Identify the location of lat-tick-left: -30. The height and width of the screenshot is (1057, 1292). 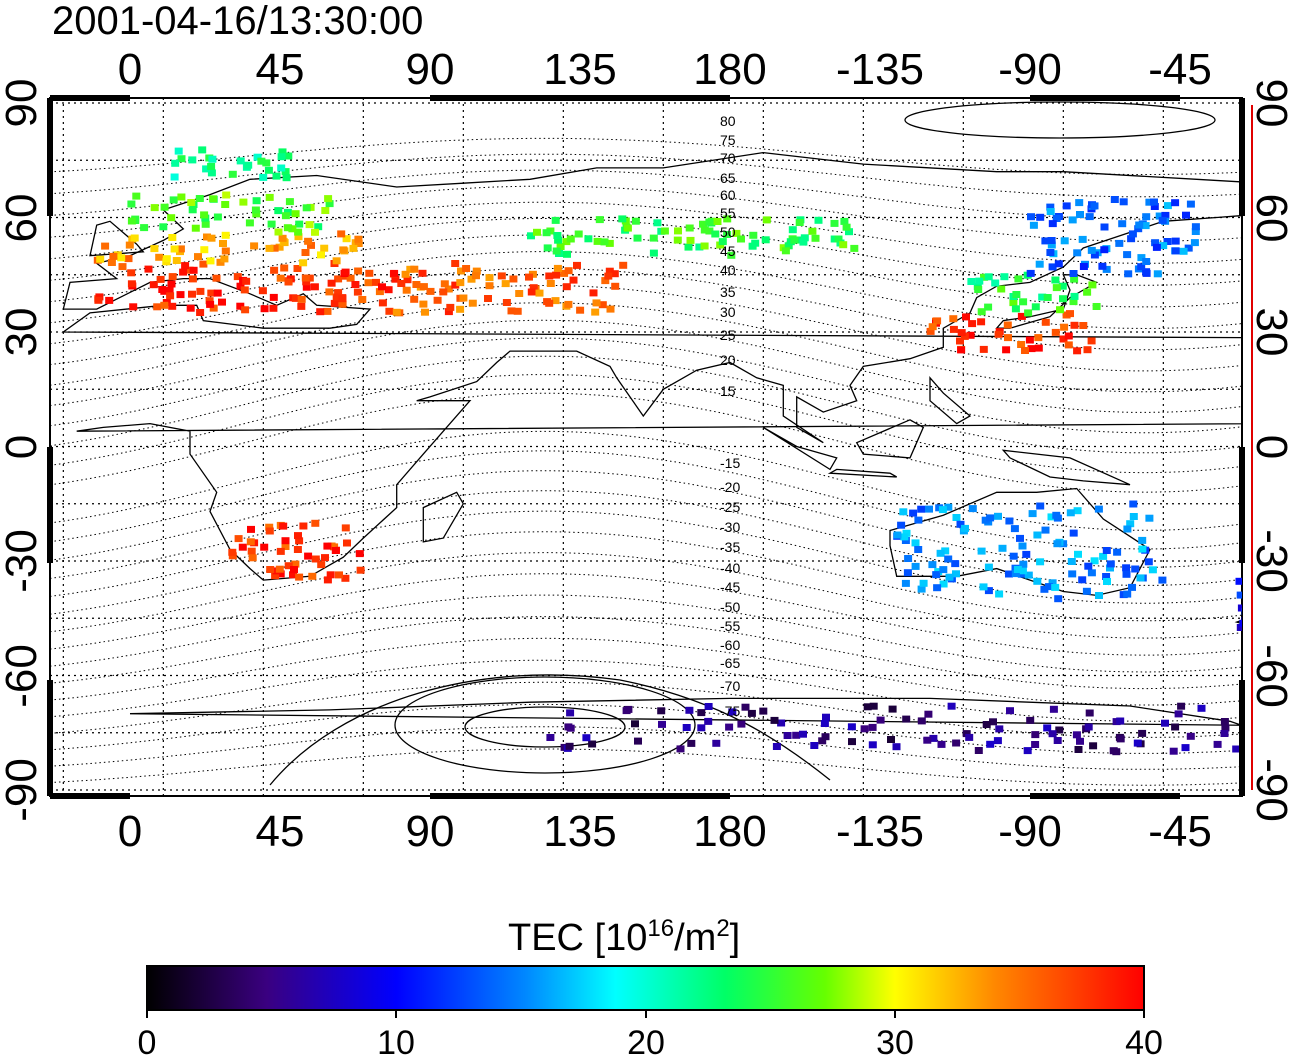
(23, 561).